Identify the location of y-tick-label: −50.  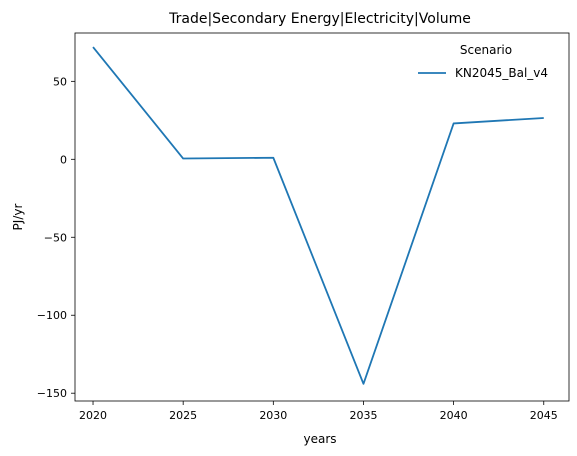
(55, 237).